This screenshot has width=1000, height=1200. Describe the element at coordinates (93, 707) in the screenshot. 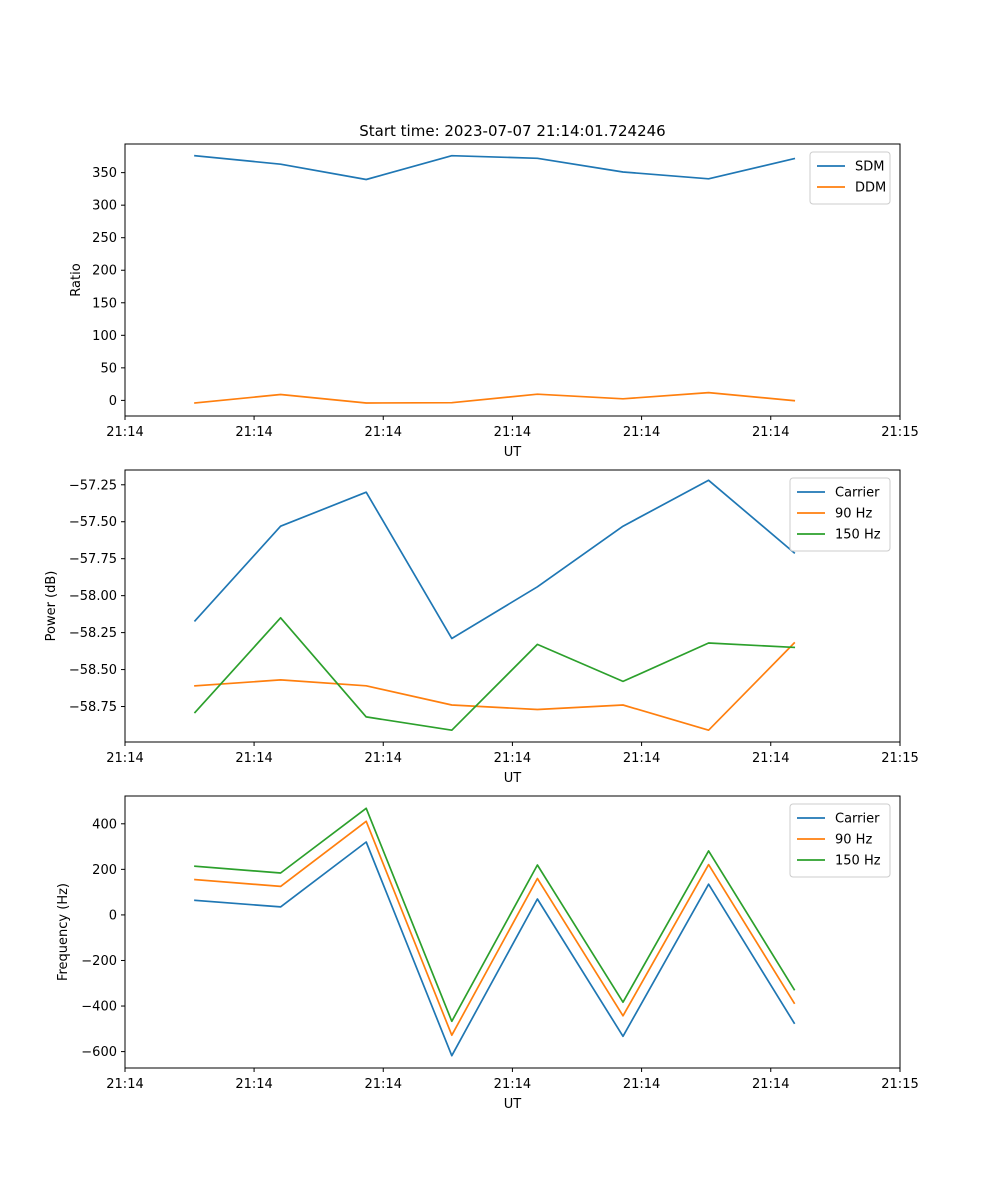

I see `y-tick-label: −58.75` at that location.